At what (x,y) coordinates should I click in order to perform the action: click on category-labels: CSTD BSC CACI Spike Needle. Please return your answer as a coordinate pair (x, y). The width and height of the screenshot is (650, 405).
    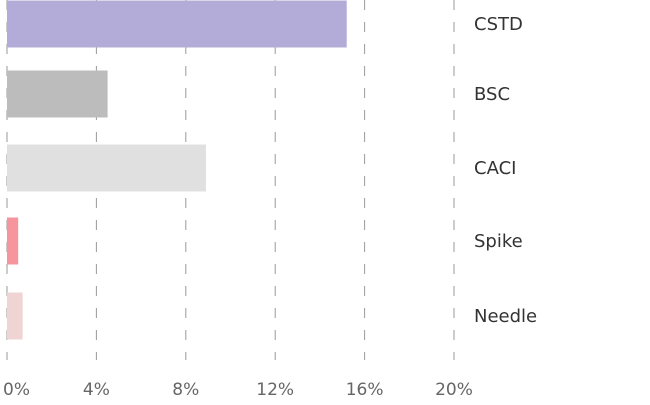
    Looking at the image, I should click on (505, 170).